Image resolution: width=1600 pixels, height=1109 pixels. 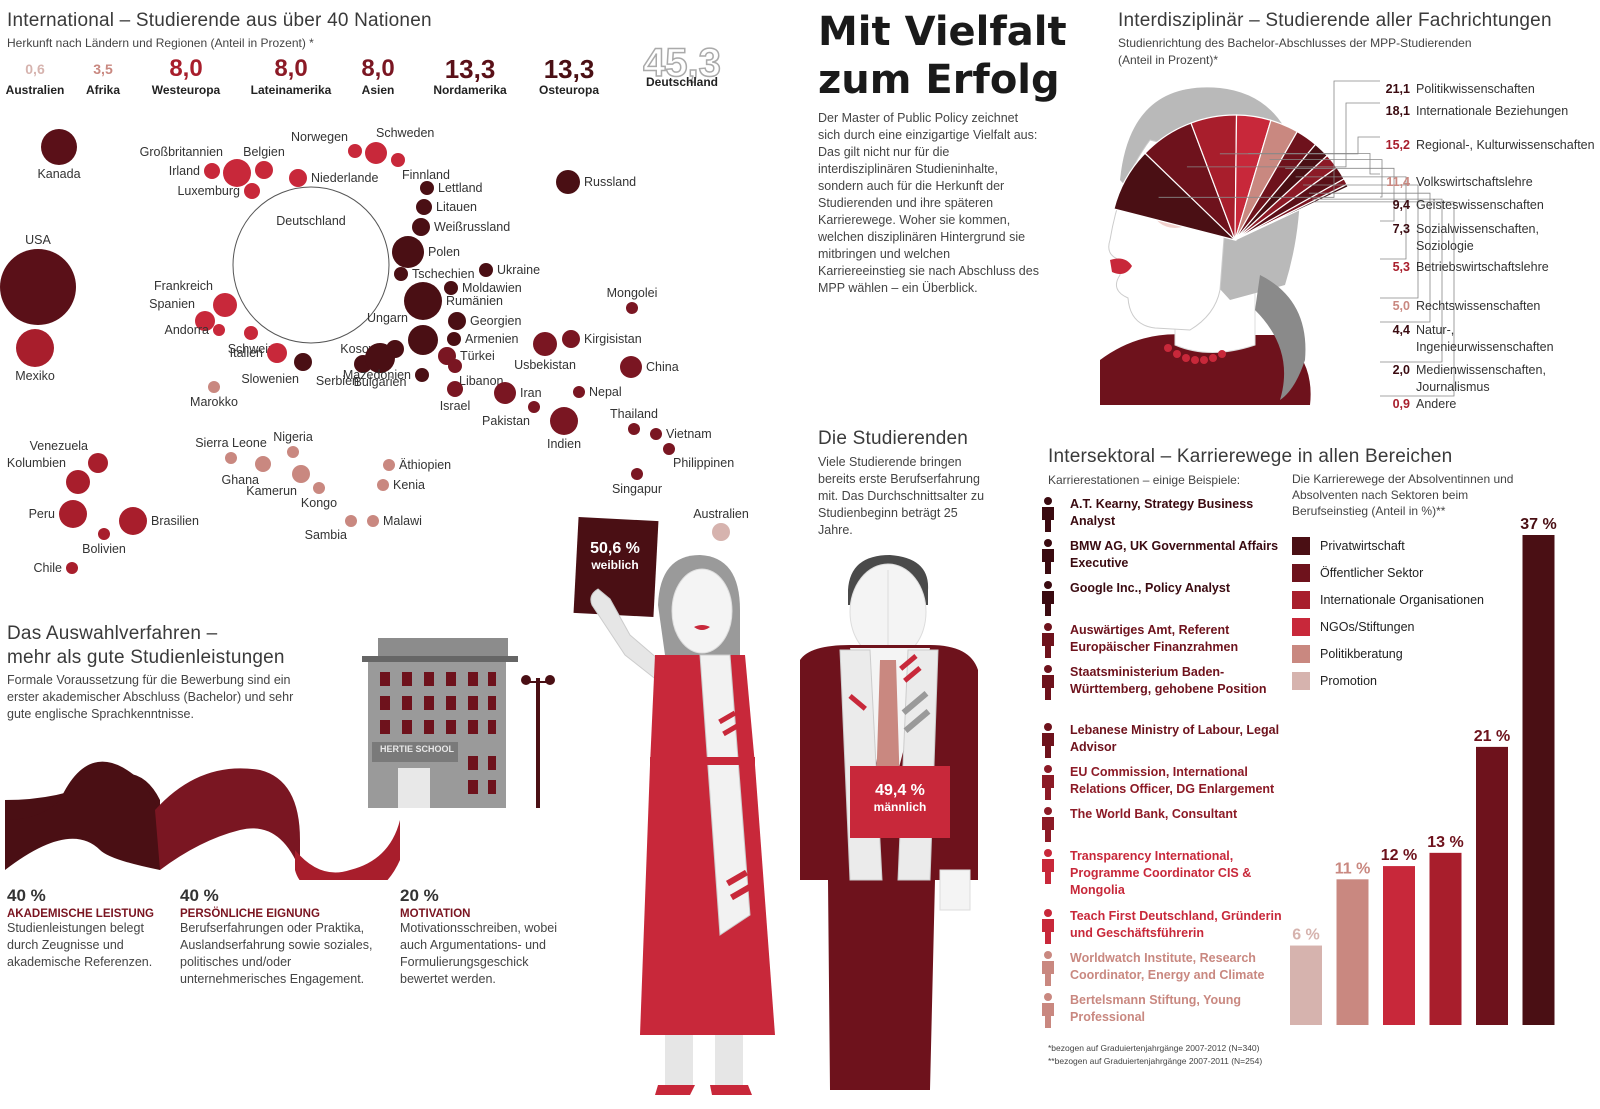 What do you see at coordinates (1401, 404) in the screenshot?
I see `discipline-value: 0,9` at bounding box center [1401, 404].